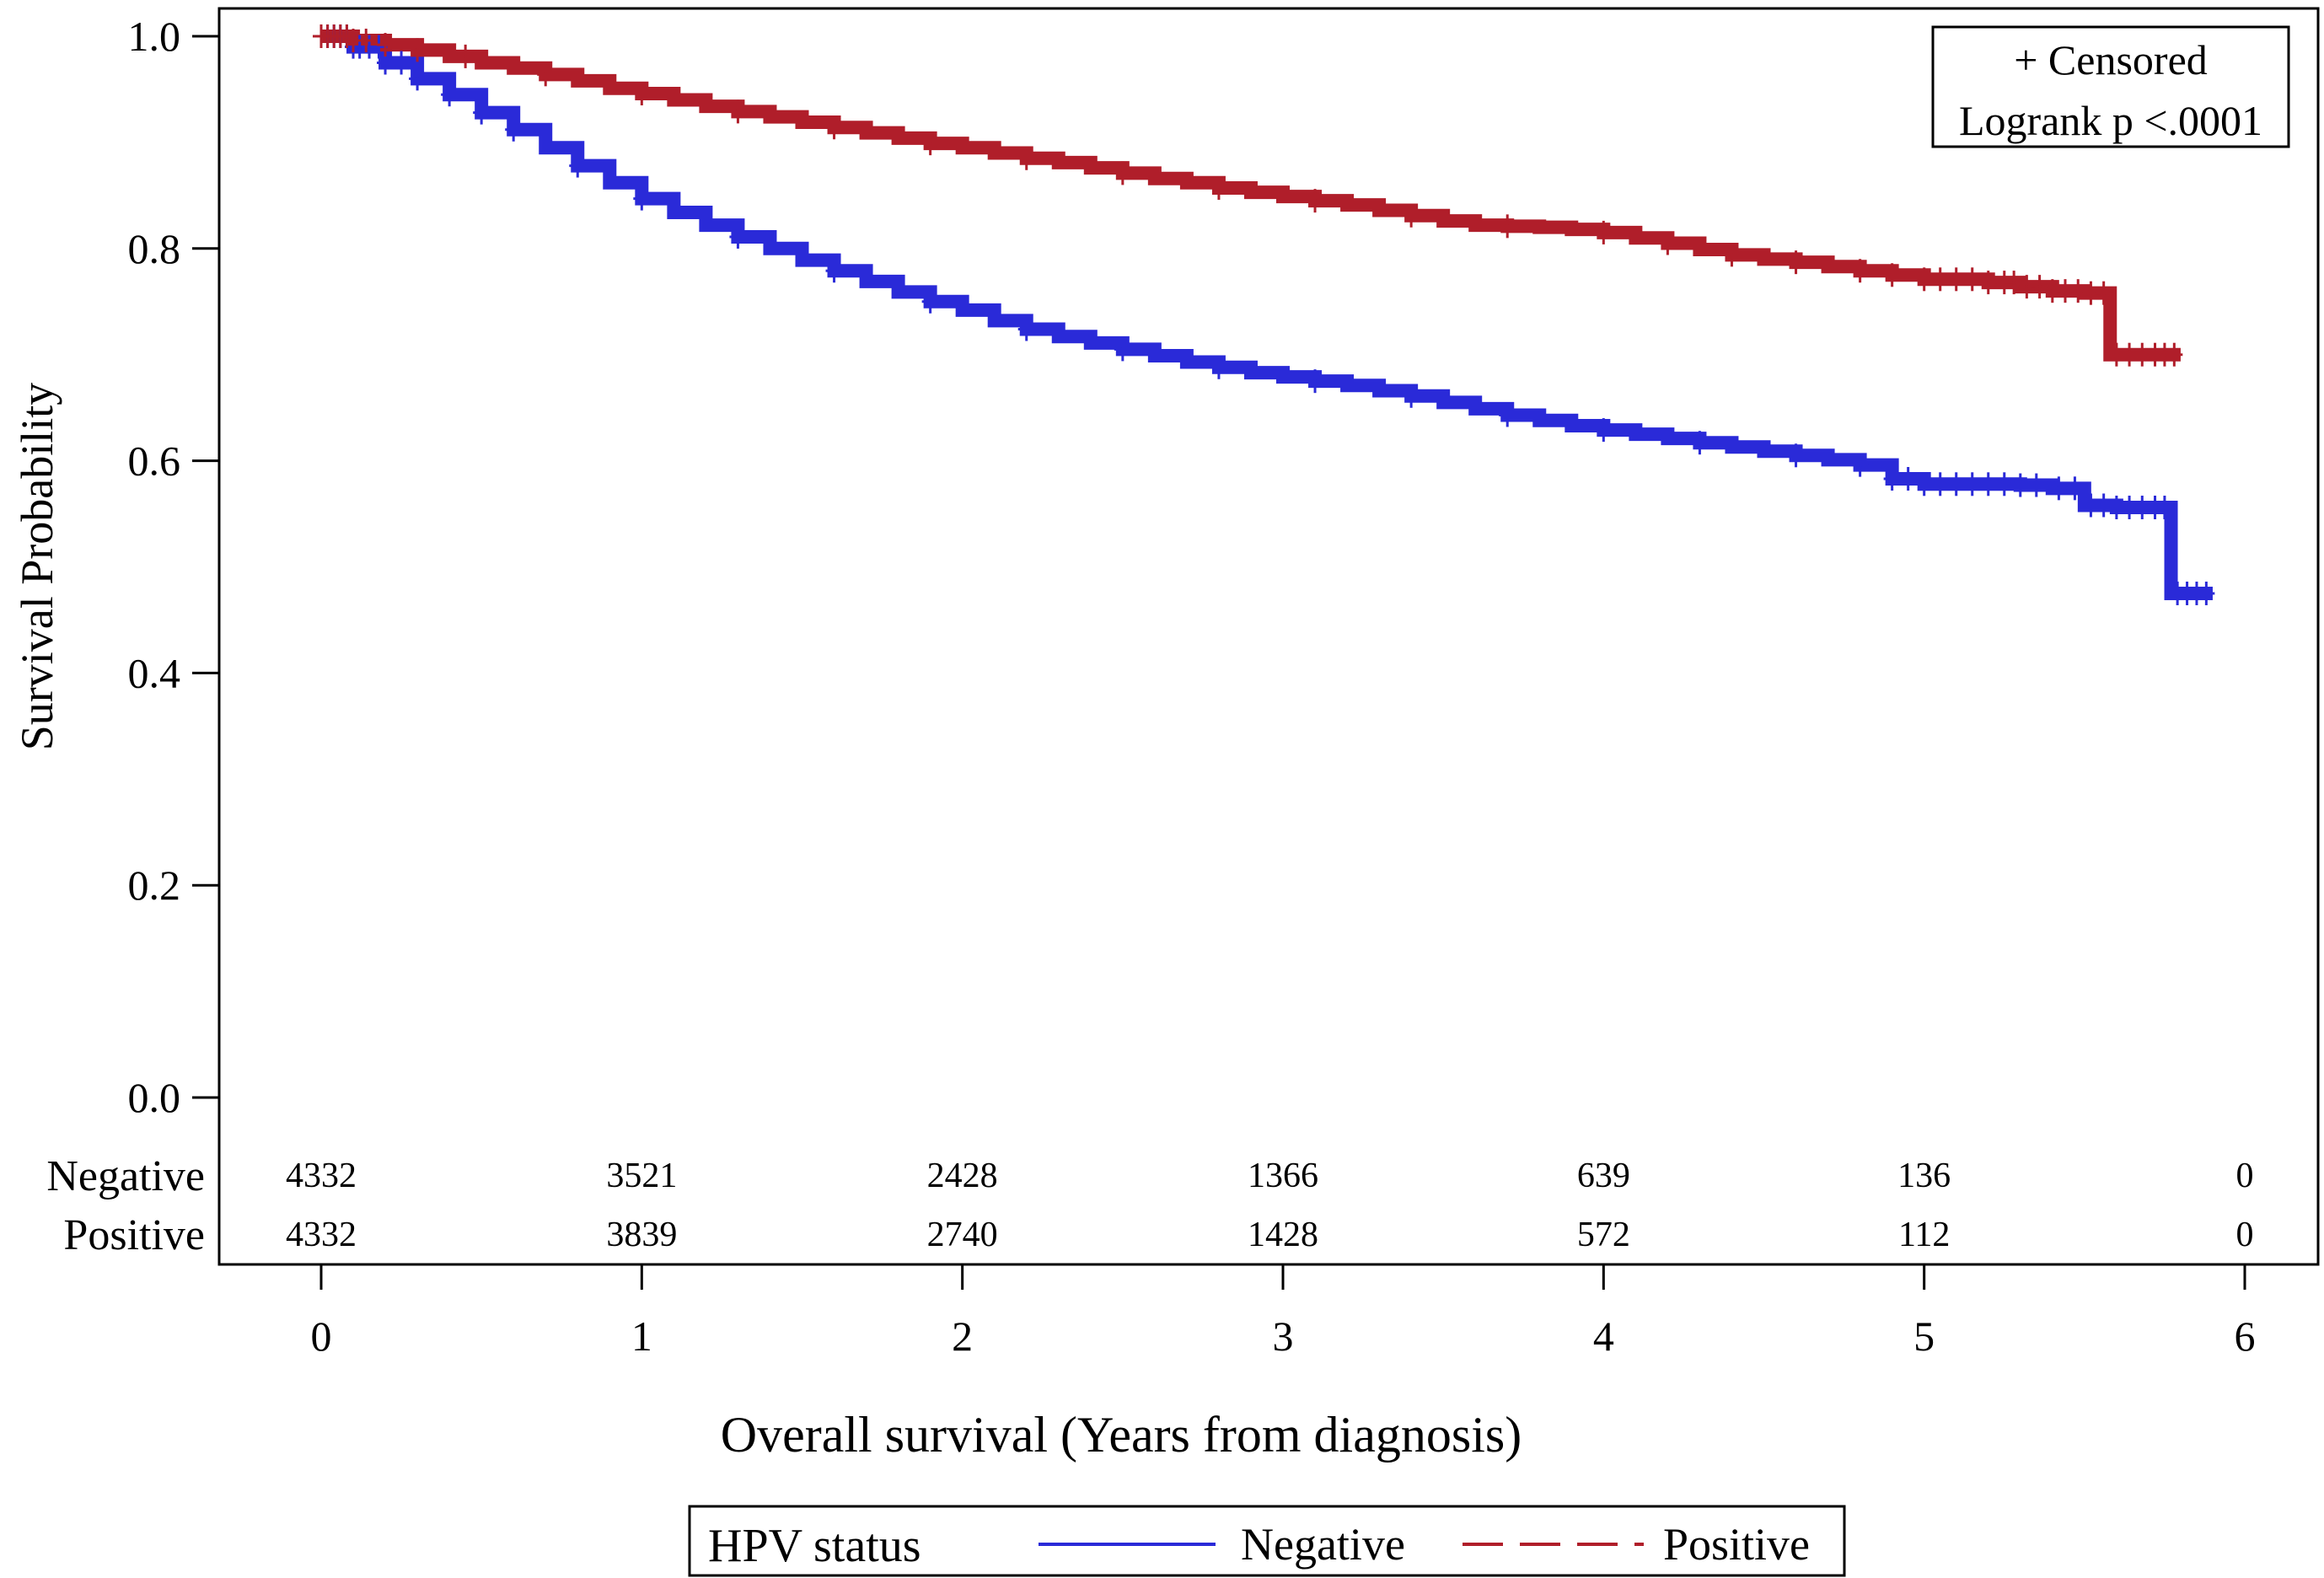 Image resolution: width=2324 pixels, height=1578 pixels. I want to click on legend-box, so click(1267, 1541).